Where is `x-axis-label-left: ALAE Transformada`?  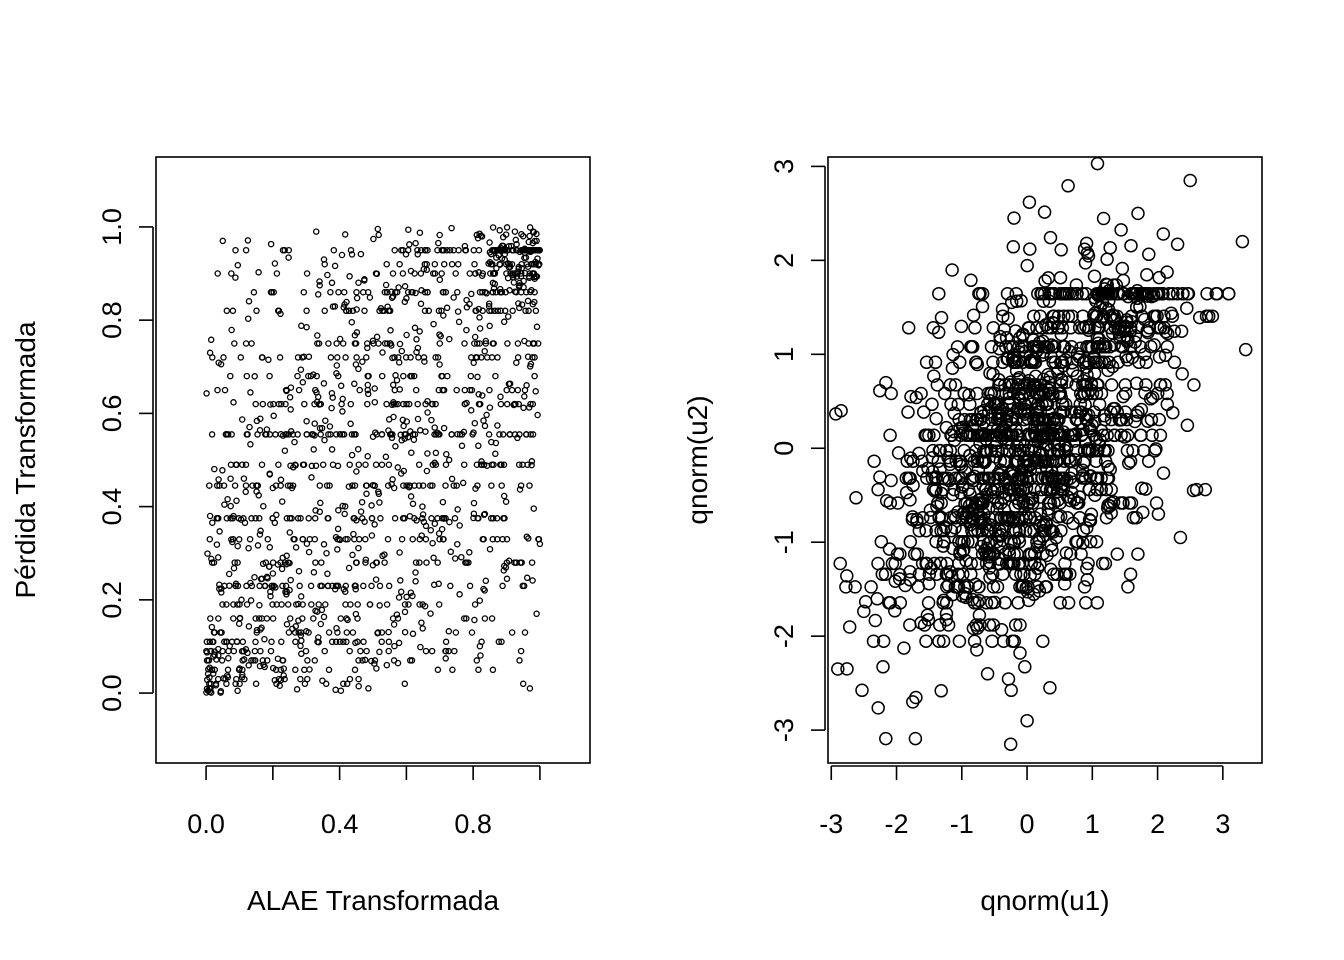
x-axis-label-left: ALAE Transformada is located at coordinates (373, 900).